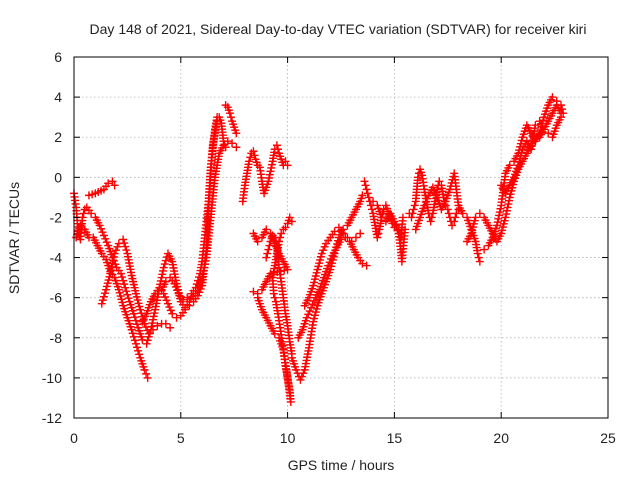 This screenshot has width=640, height=480. I want to click on y-tick-label: 0, so click(58, 177).